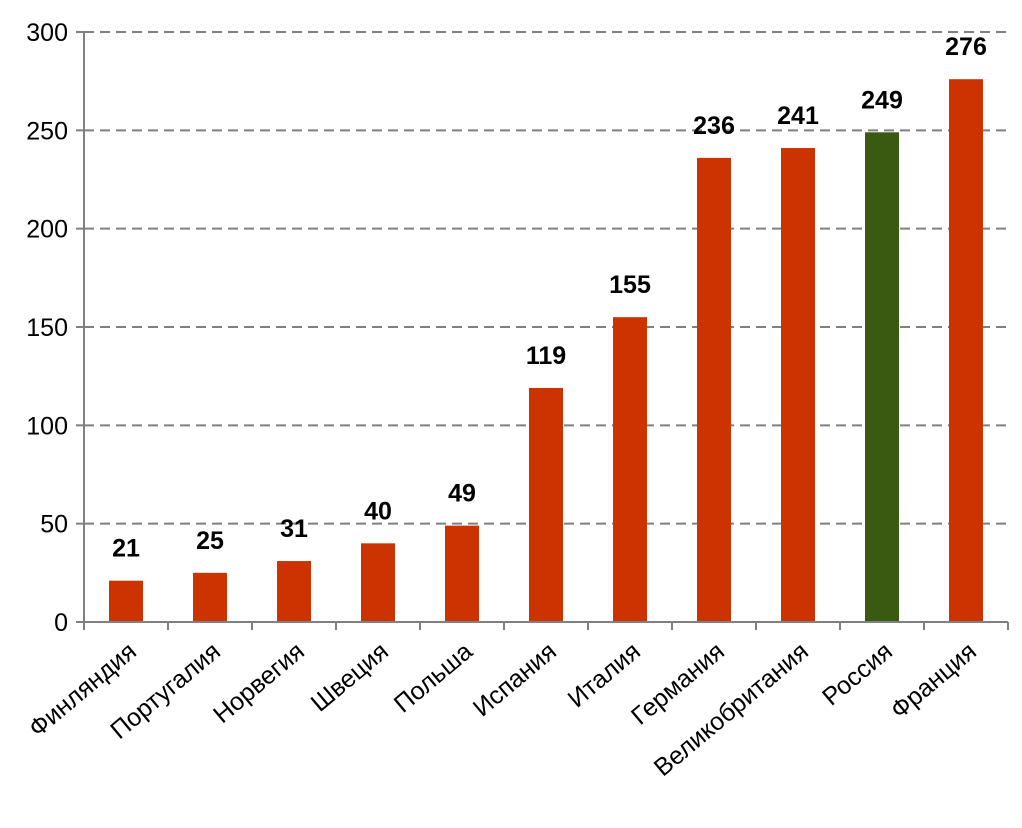 The image size is (1022, 828). What do you see at coordinates (433, 677) in the screenshot?
I see `x-category-label: Польша` at bounding box center [433, 677].